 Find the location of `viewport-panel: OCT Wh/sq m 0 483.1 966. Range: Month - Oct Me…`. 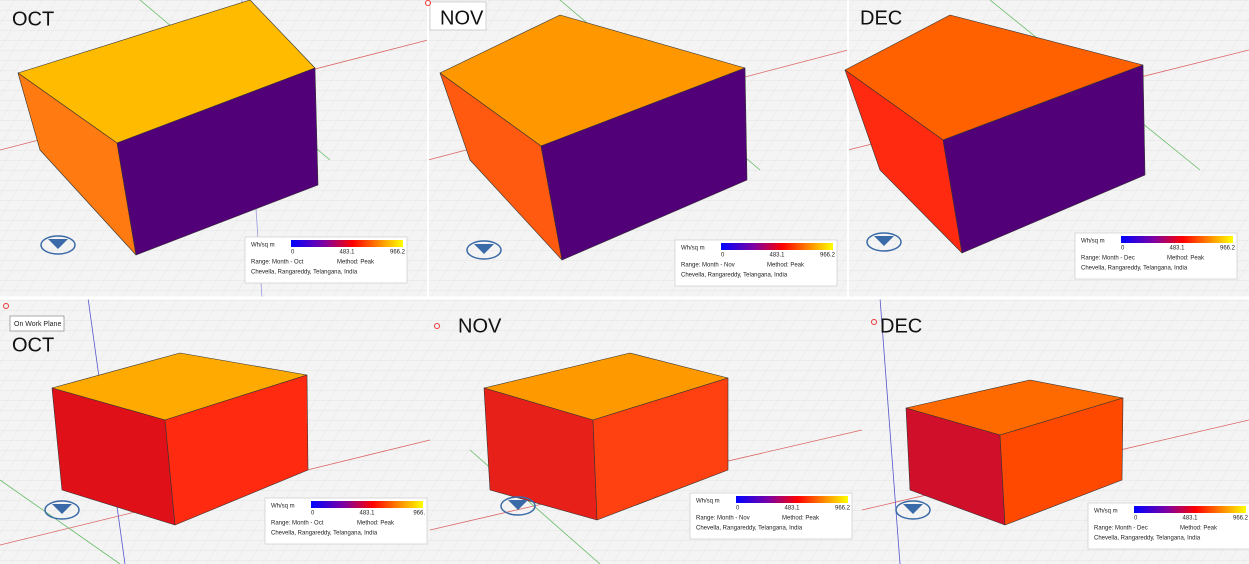

viewport-panel: OCT Wh/sq m 0 483.1 966. Range: Month - Oct Me… is located at coordinates (220, 439).